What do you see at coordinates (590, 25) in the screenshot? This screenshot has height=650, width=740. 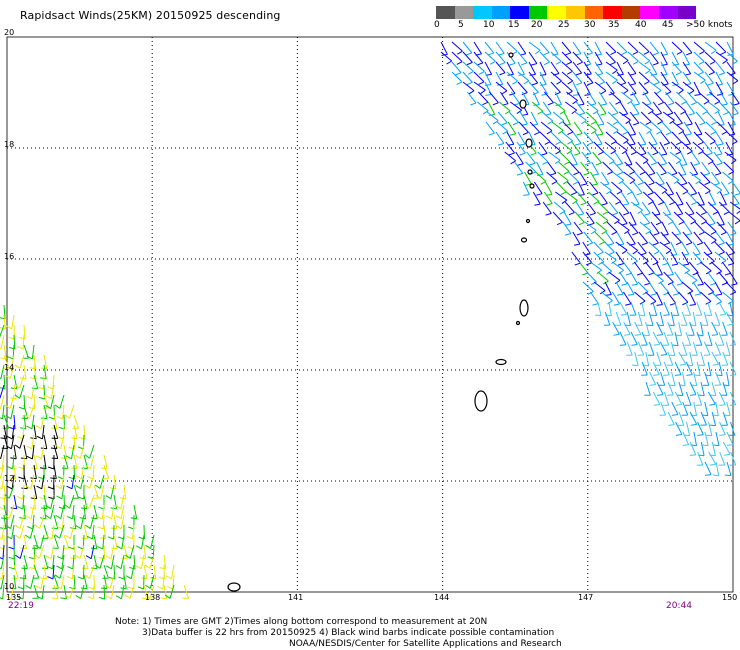 I see `colorbar-label: 30` at bounding box center [590, 25].